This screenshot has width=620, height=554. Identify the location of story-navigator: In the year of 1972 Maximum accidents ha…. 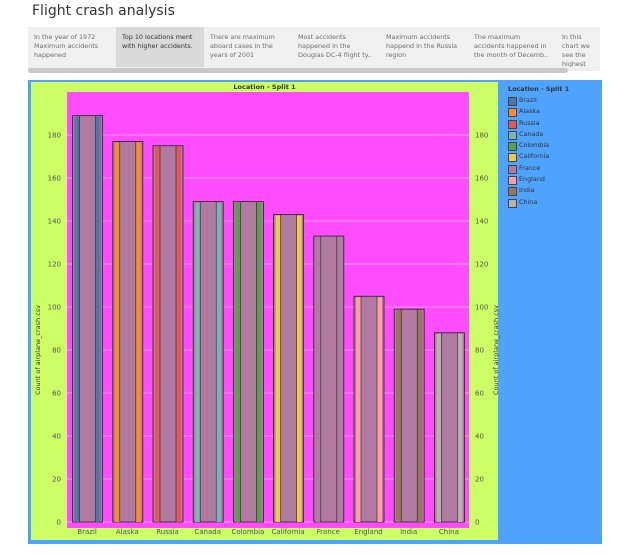
(314, 49).